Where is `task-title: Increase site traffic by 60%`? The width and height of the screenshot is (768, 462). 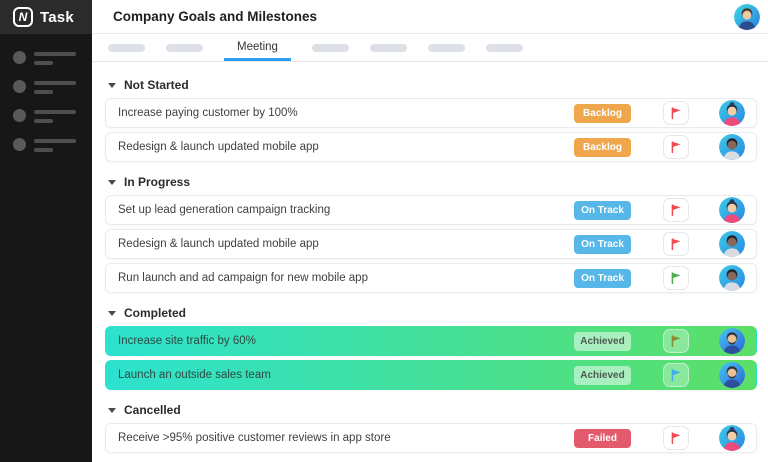 task-title: Increase site traffic by 60% is located at coordinates (187, 341).